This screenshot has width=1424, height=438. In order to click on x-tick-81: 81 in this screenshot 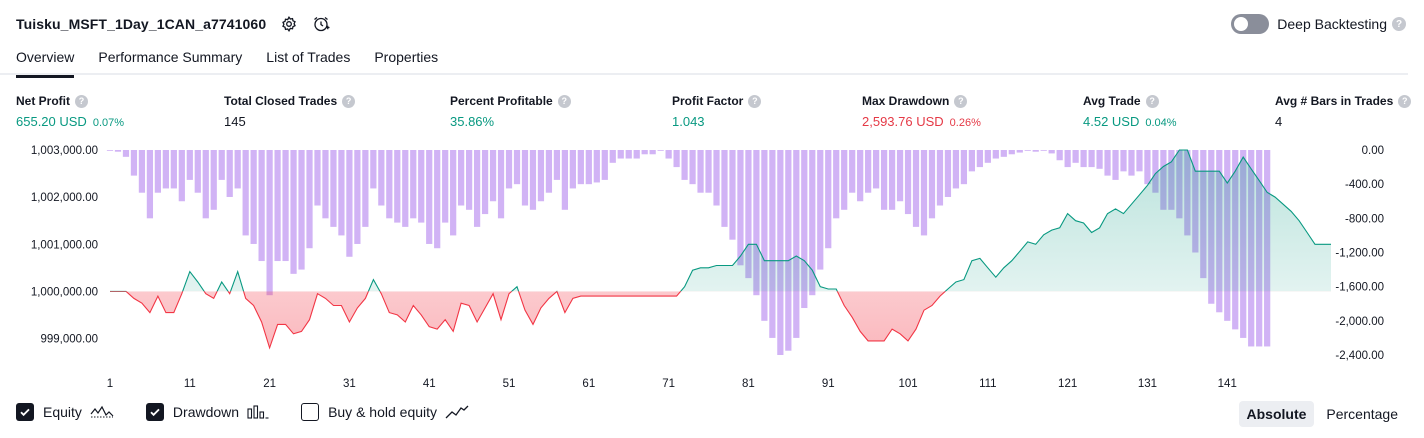, I will do `click(748, 384)`.